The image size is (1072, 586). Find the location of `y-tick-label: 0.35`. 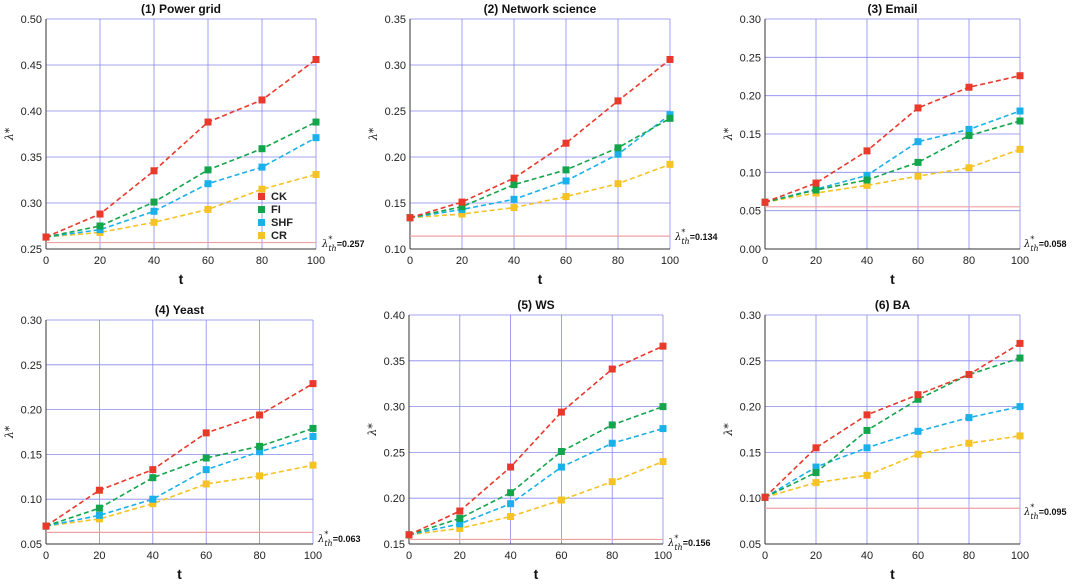

y-tick-label: 0.35 is located at coordinates (395, 20).